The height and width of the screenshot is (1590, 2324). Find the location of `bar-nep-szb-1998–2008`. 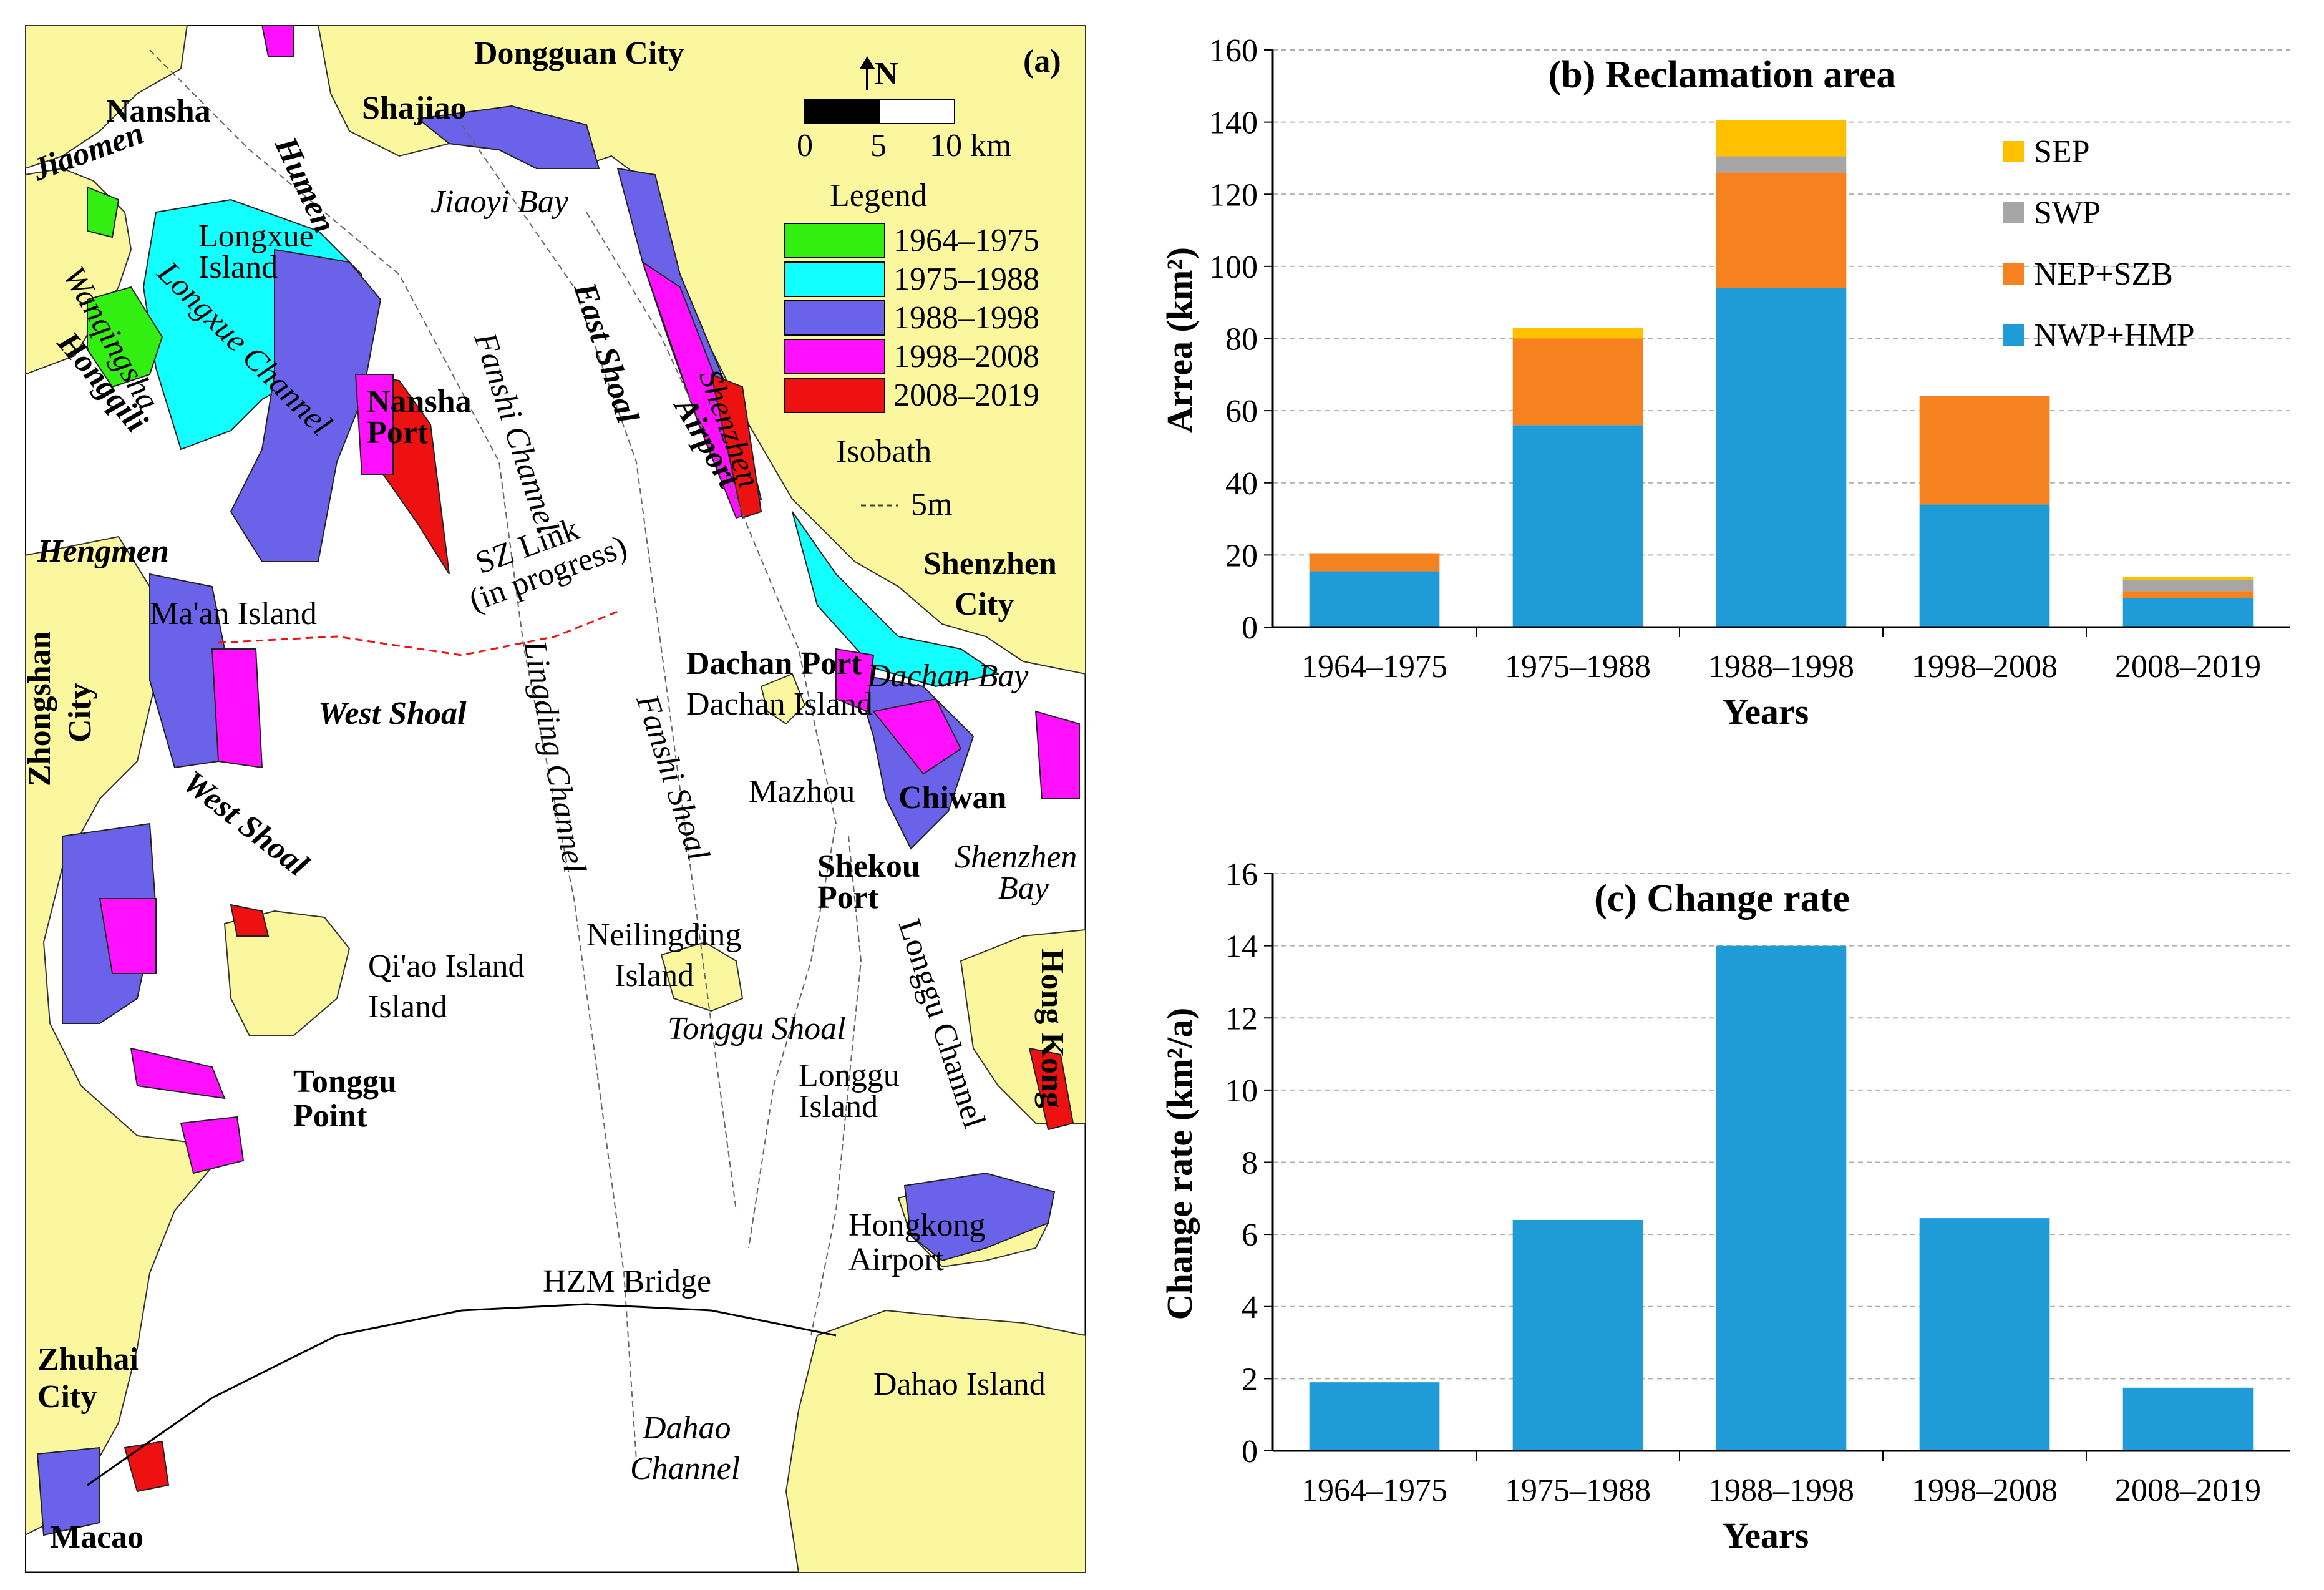

bar-nep-szb-1998–2008 is located at coordinates (1984, 451).